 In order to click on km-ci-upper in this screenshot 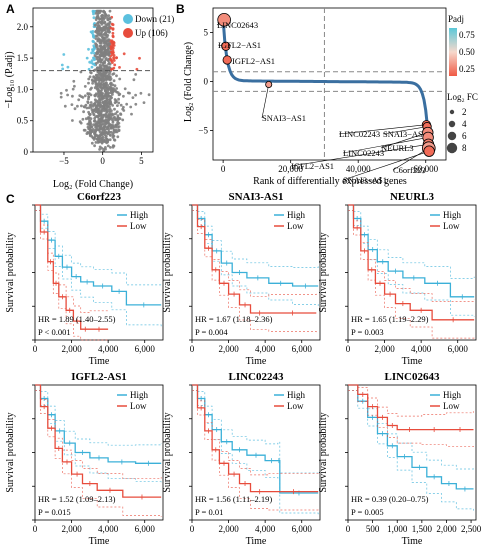, I will do `click(411, 253)`.